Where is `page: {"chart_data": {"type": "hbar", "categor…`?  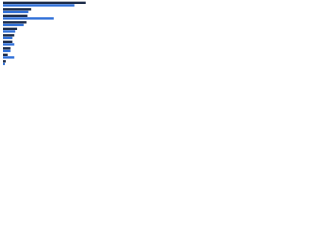 page: {"chart_data": {"type": "hbar", "categor… is located at coordinates (50, 35).